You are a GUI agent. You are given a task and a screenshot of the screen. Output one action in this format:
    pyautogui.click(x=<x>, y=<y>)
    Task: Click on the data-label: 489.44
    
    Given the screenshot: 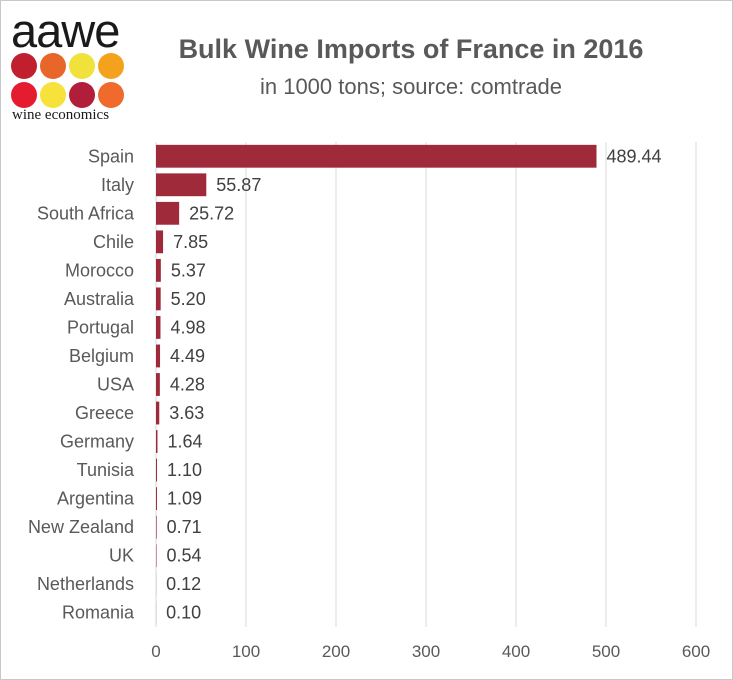 What is the action you would take?
    pyautogui.click(x=633, y=156)
    